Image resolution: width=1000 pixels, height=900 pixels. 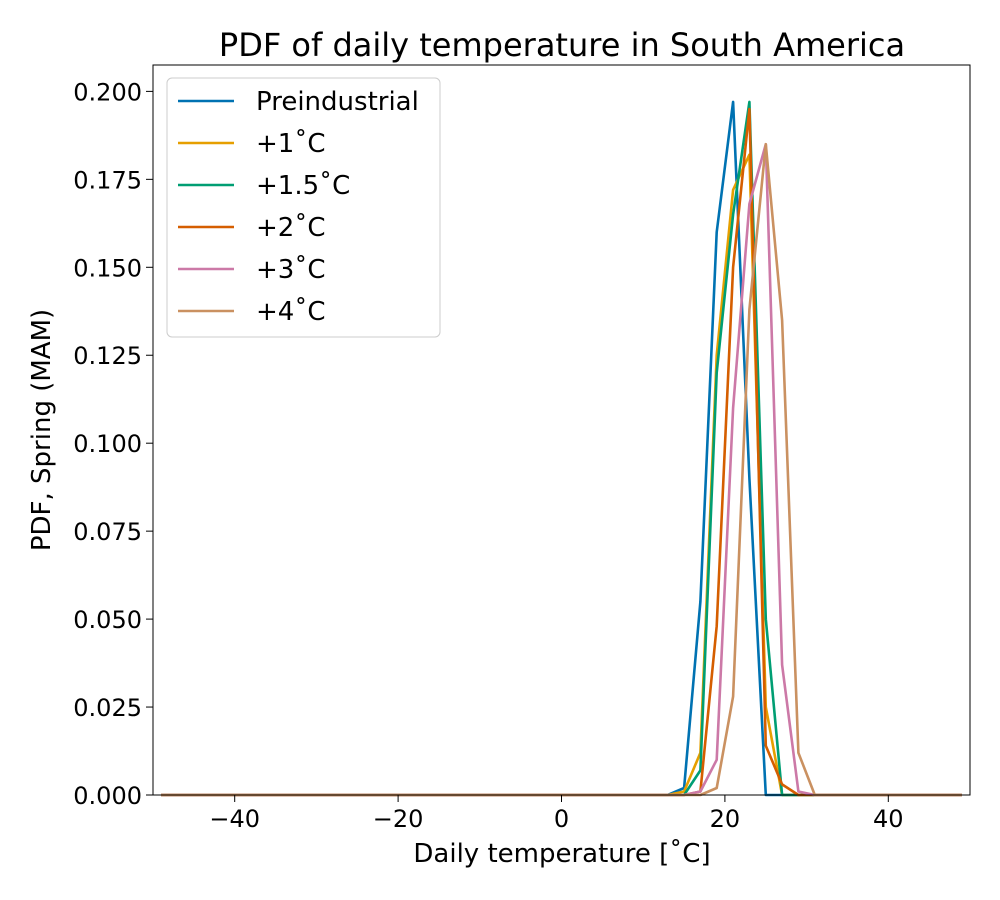 I want to click on y-tick-label: 0.050, so click(x=107, y=620).